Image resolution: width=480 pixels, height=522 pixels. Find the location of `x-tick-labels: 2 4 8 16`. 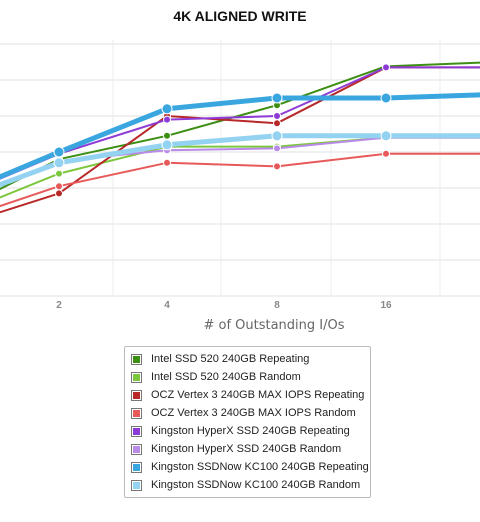

x-tick-labels: 2 4 8 16 is located at coordinates (224, 305).